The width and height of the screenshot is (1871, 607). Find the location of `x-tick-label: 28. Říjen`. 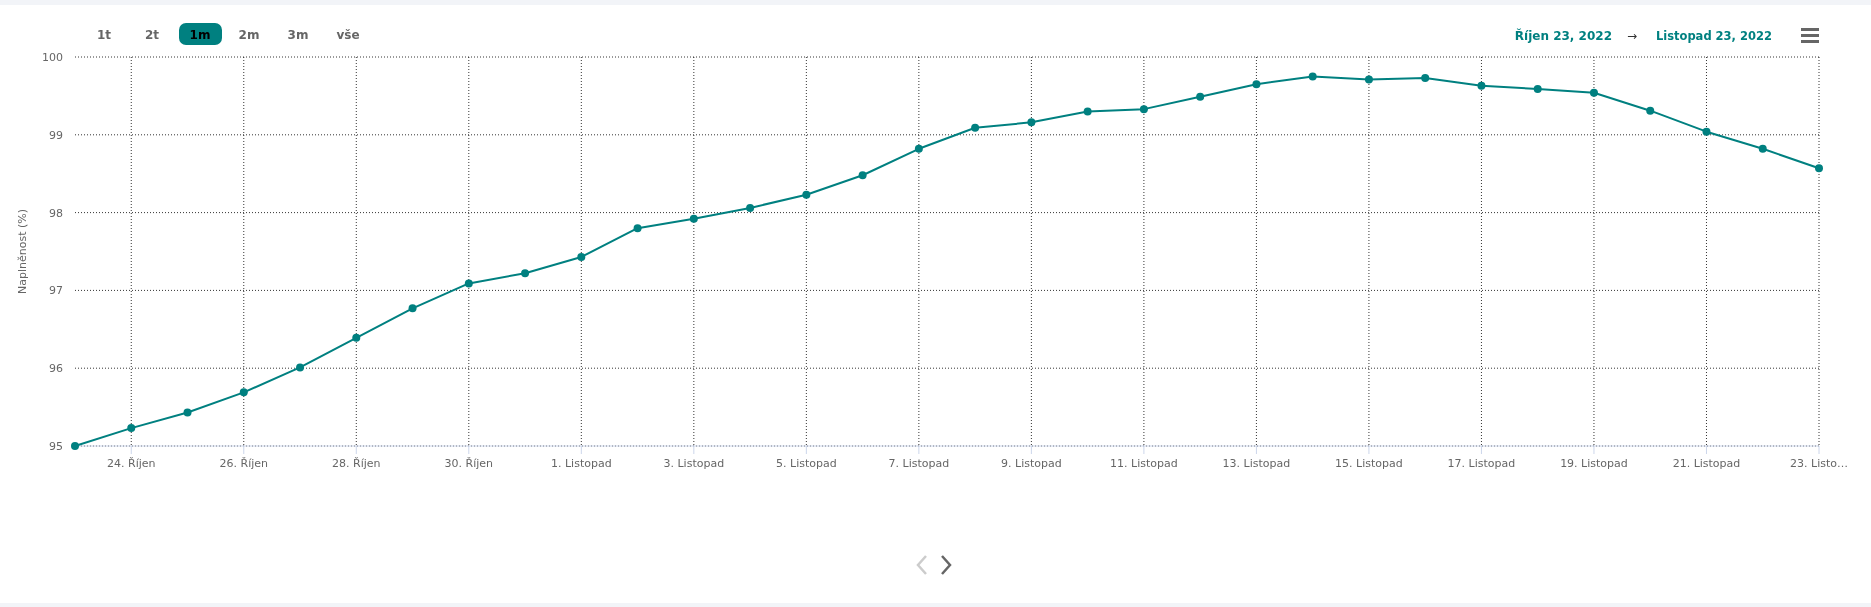

x-tick-label: 28. Říjen is located at coordinates (356, 463).